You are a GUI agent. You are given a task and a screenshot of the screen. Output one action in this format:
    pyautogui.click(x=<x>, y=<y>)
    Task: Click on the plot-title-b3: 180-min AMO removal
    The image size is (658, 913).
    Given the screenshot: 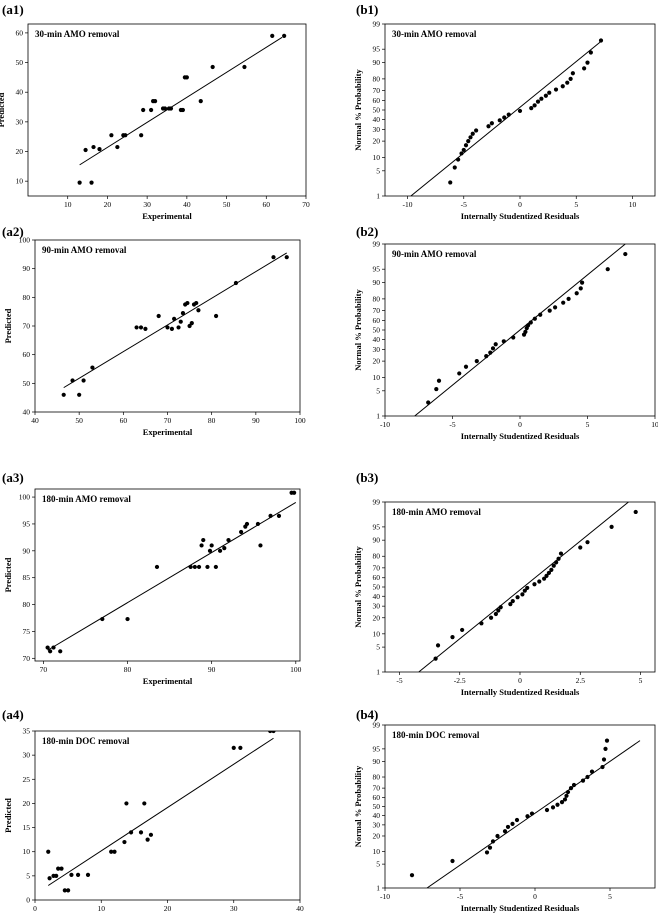 What is the action you would take?
    pyautogui.click(x=436, y=512)
    